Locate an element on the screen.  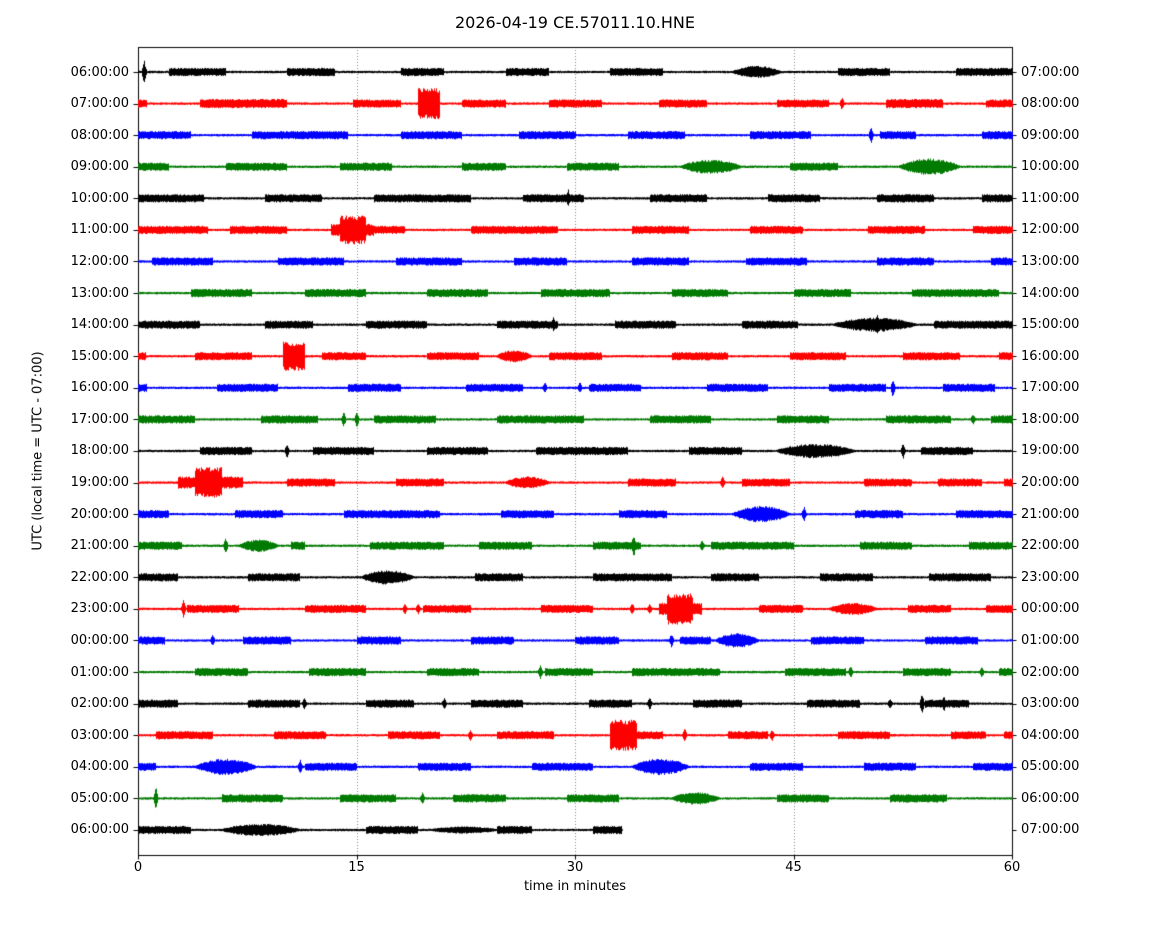
row-label-left: 03:00:00 is located at coordinates (99, 735).